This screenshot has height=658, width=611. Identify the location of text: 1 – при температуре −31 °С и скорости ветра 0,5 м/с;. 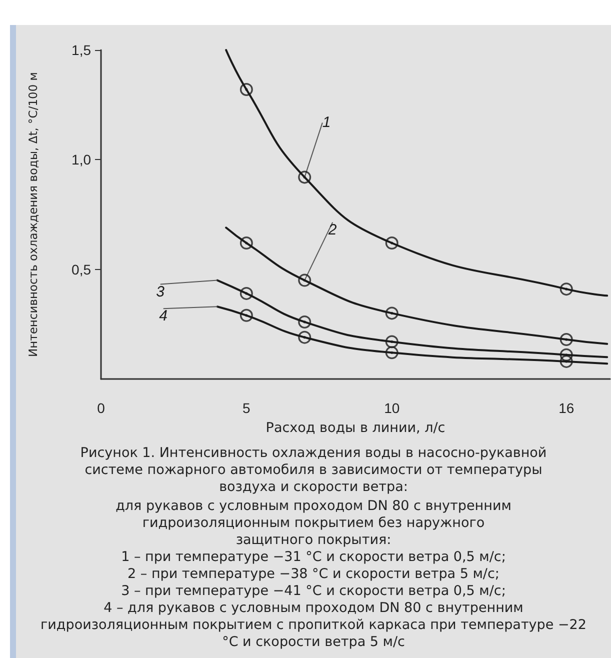
(313, 557).